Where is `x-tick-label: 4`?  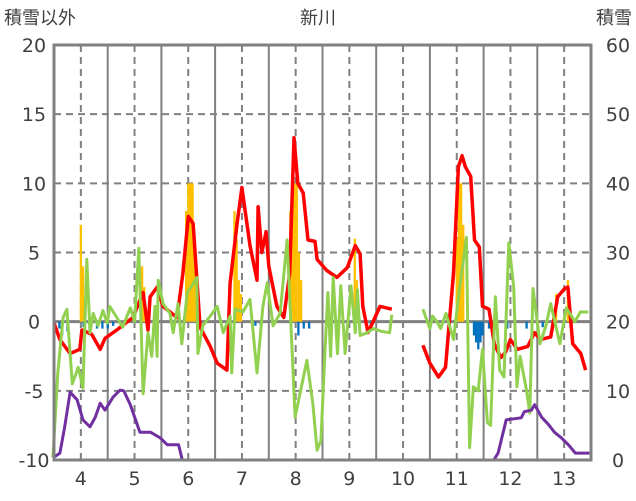
x-tick-label: 4 is located at coordinates (81, 479).